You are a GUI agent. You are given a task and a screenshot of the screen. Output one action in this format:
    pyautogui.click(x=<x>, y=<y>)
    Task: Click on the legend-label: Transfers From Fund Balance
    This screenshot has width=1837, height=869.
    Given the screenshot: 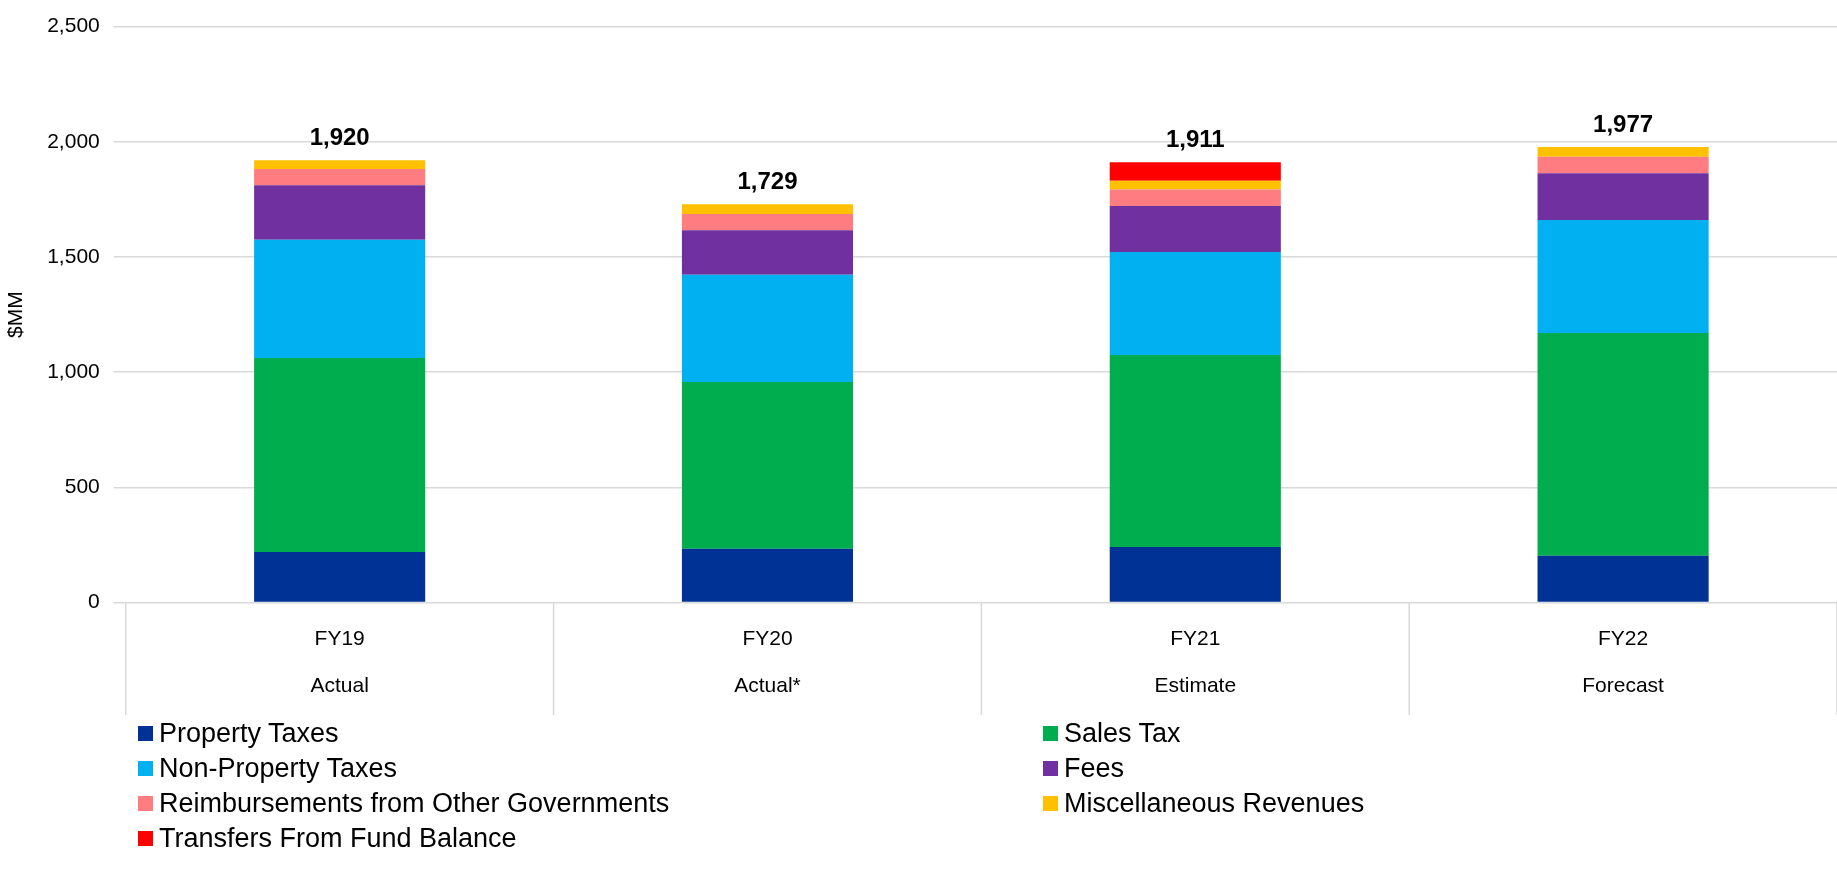 What is the action you would take?
    pyautogui.click(x=338, y=838)
    